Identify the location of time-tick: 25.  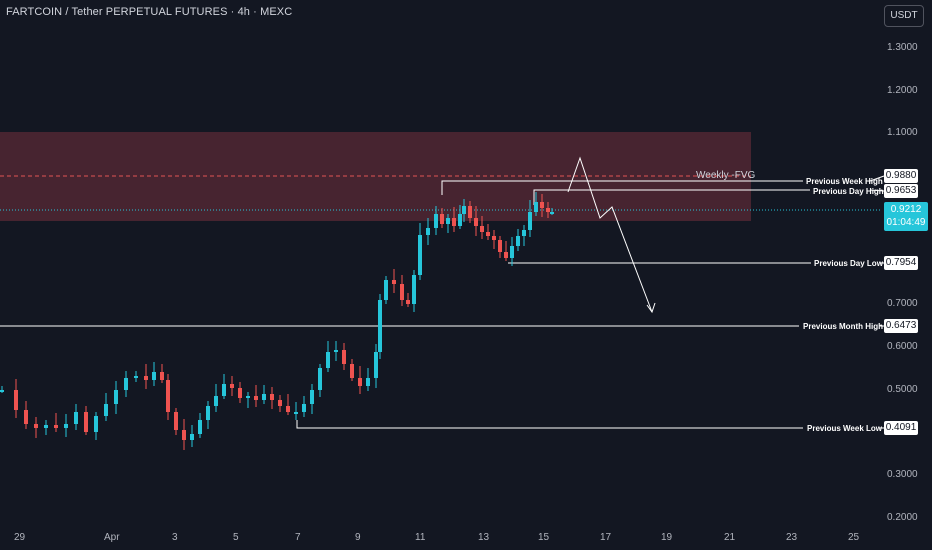
(854, 537).